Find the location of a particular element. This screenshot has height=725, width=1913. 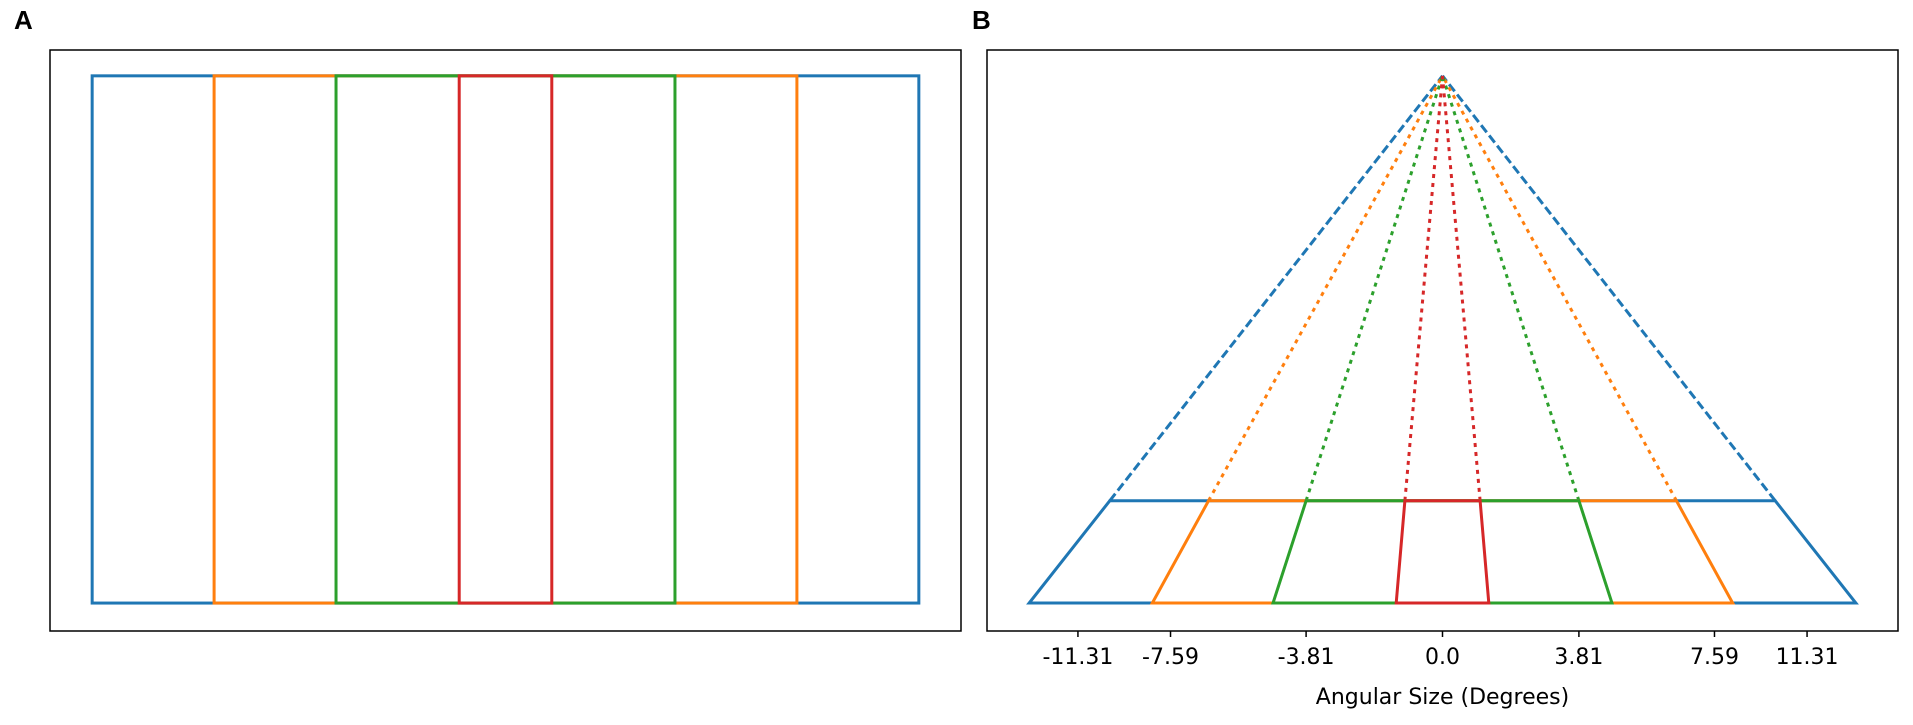

x-tick-label: 3.81 is located at coordinates (1578, 657).